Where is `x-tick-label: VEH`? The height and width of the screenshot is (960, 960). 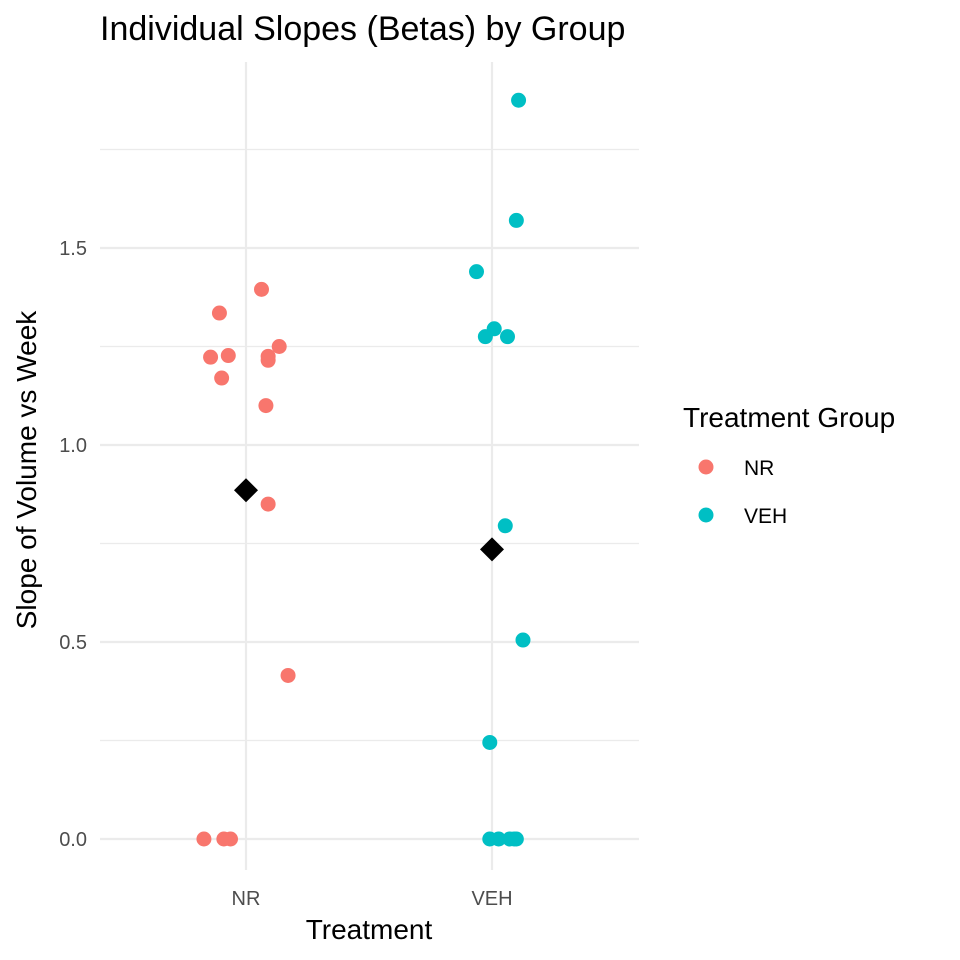
x-tick-label: VEH is located at coordinates (491, 899).